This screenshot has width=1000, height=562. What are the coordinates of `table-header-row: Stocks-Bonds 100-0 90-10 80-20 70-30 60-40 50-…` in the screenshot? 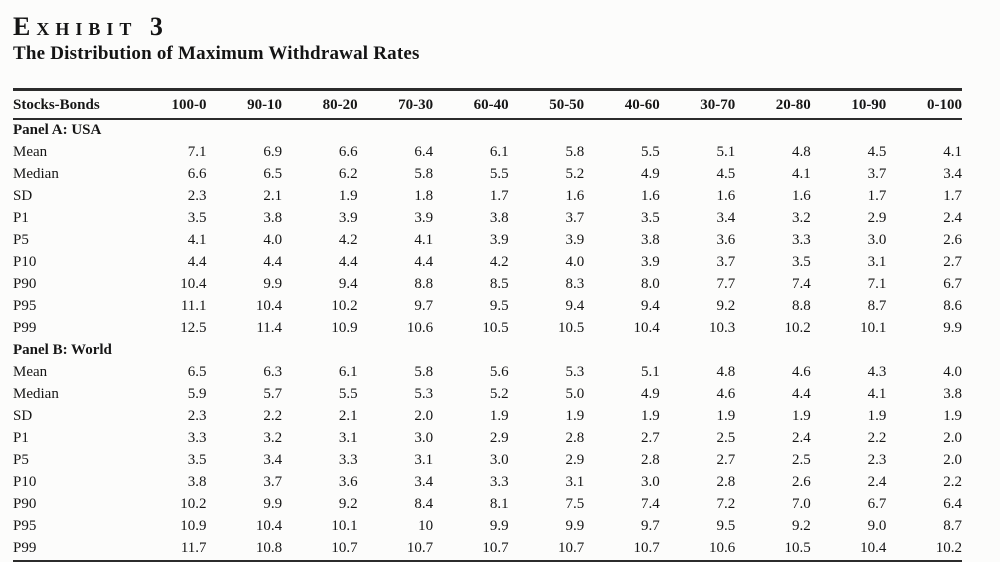 It's located at (487, 104).